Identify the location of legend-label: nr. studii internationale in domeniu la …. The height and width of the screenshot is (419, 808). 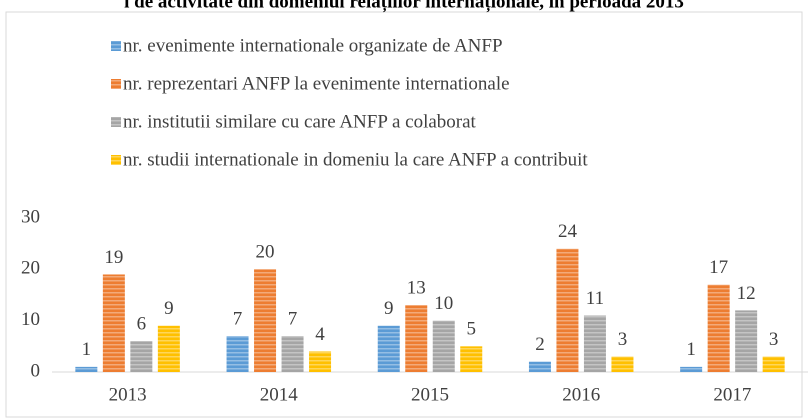
(355, 159).